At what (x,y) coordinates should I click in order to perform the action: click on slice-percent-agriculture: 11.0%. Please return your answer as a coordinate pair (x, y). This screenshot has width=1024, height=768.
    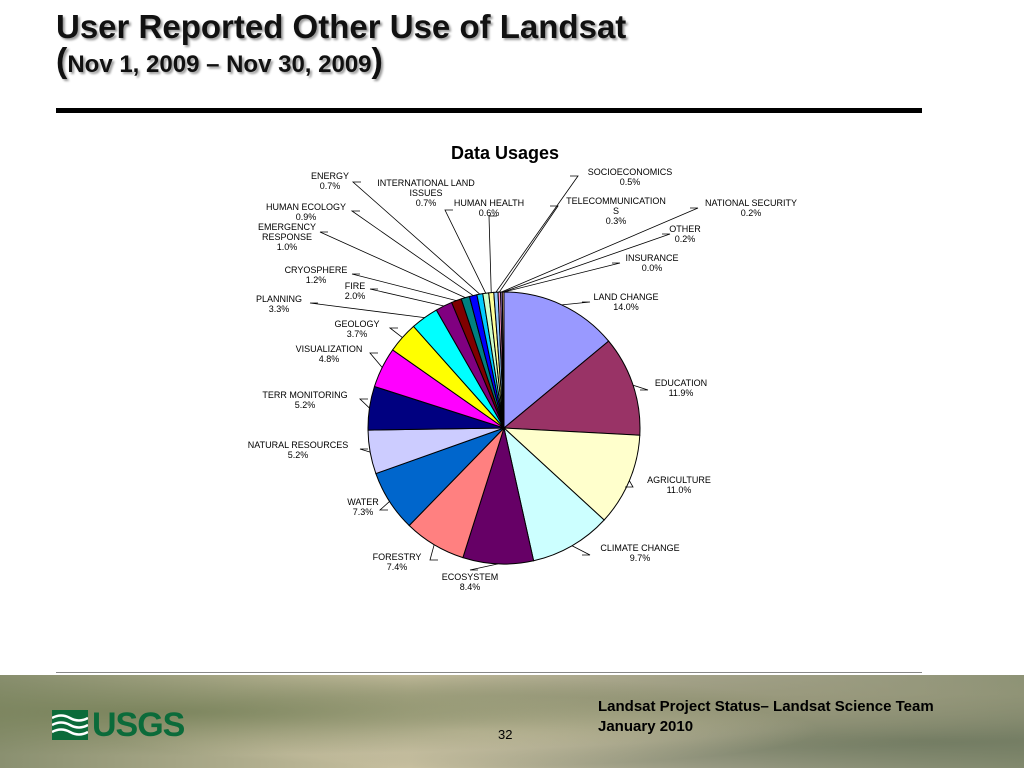
    Looking at the image, I should click on (679, 490).